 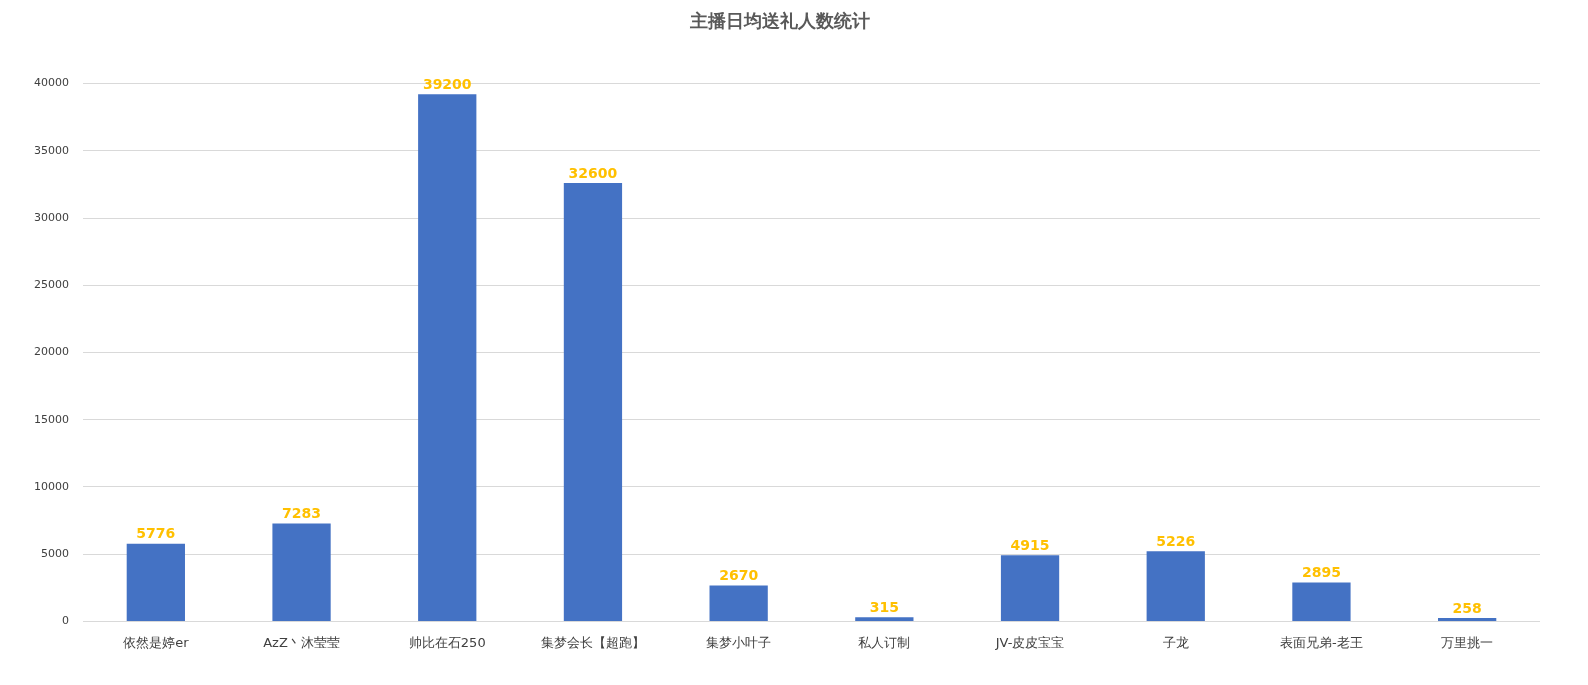 What do you see at coordinates (1175, 642) in the screenshot?
I see `x-tick-label: 子龙` at bounding box center [1175, 642].